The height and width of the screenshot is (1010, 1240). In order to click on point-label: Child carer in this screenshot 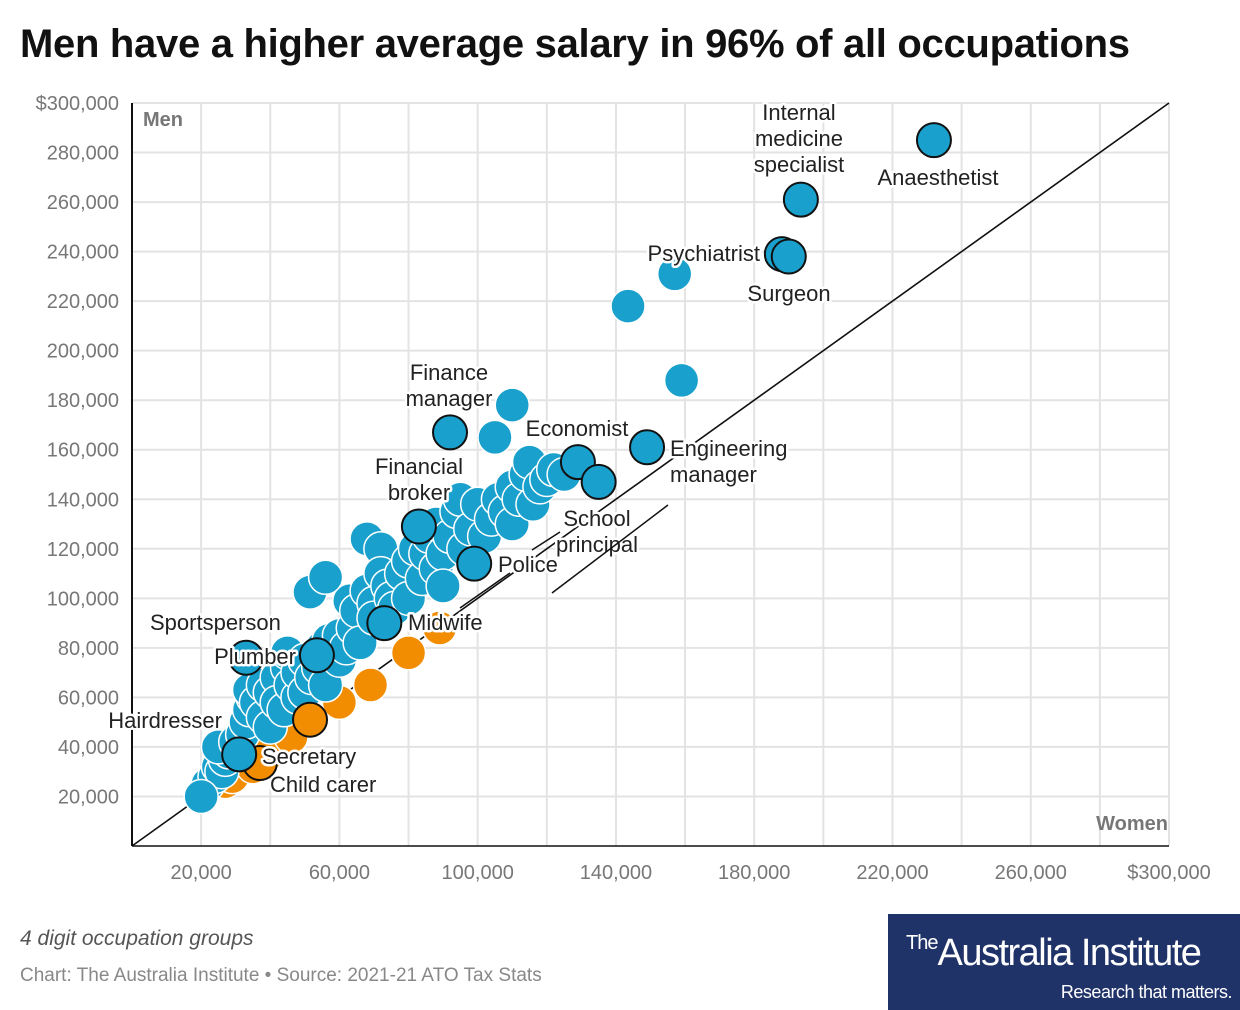, I will do `click(323, 784)`.